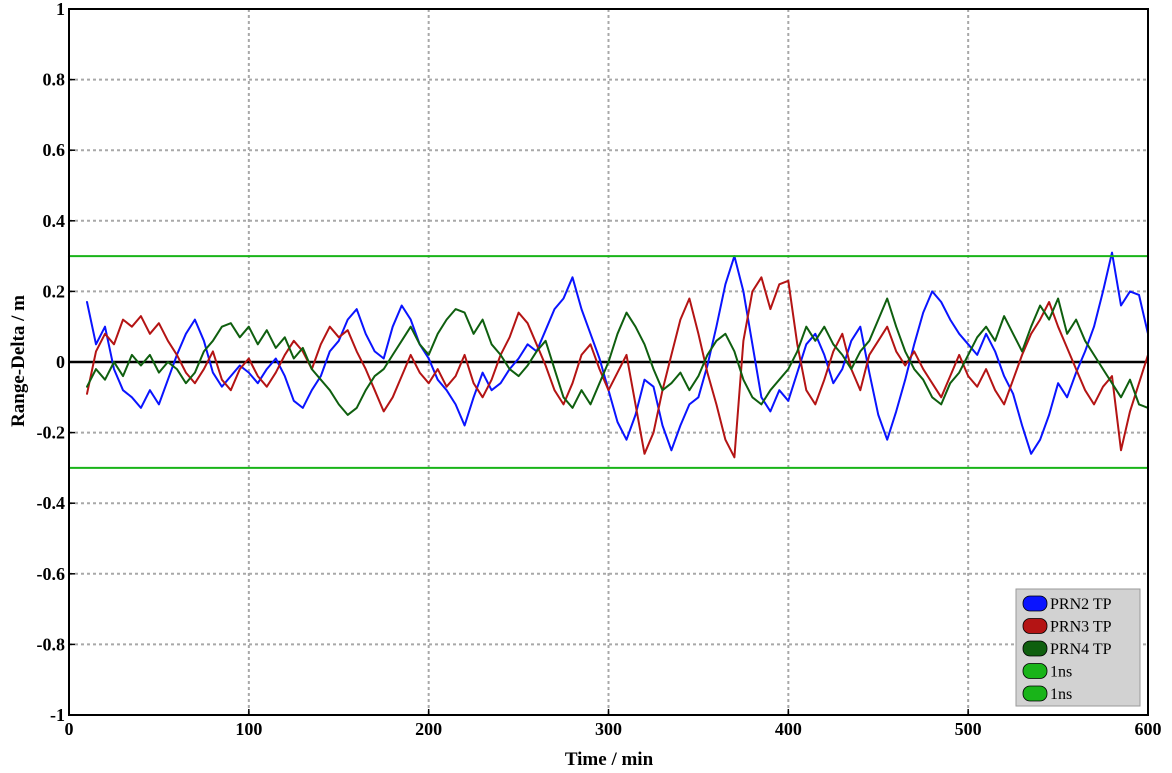  I want to click on x-tick-label: 0, so click(69, 729).